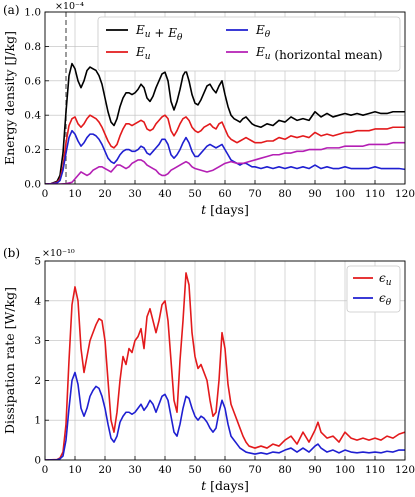  I want to click on y-tick-label: 1, so click(37, 421).